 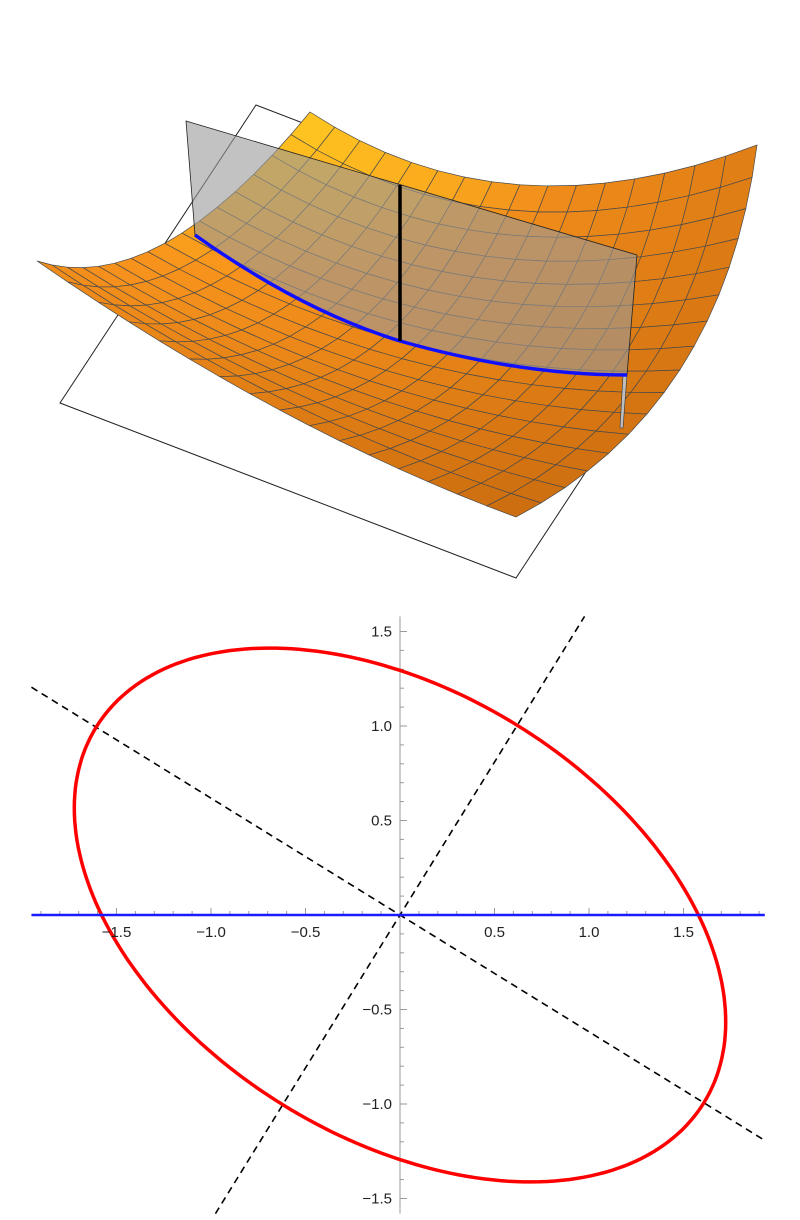 I want to click on y-tick-label: 0.5, so click(x=381, y=821).